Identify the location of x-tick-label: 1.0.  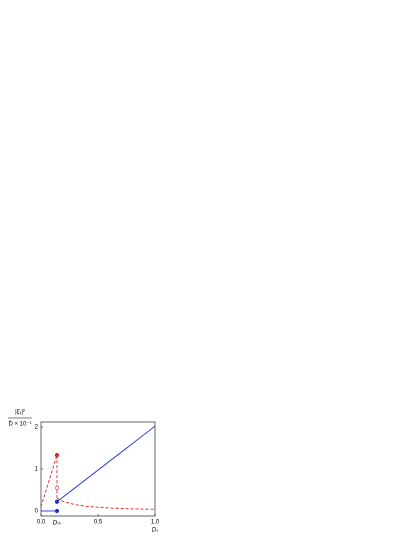
(155, 523).